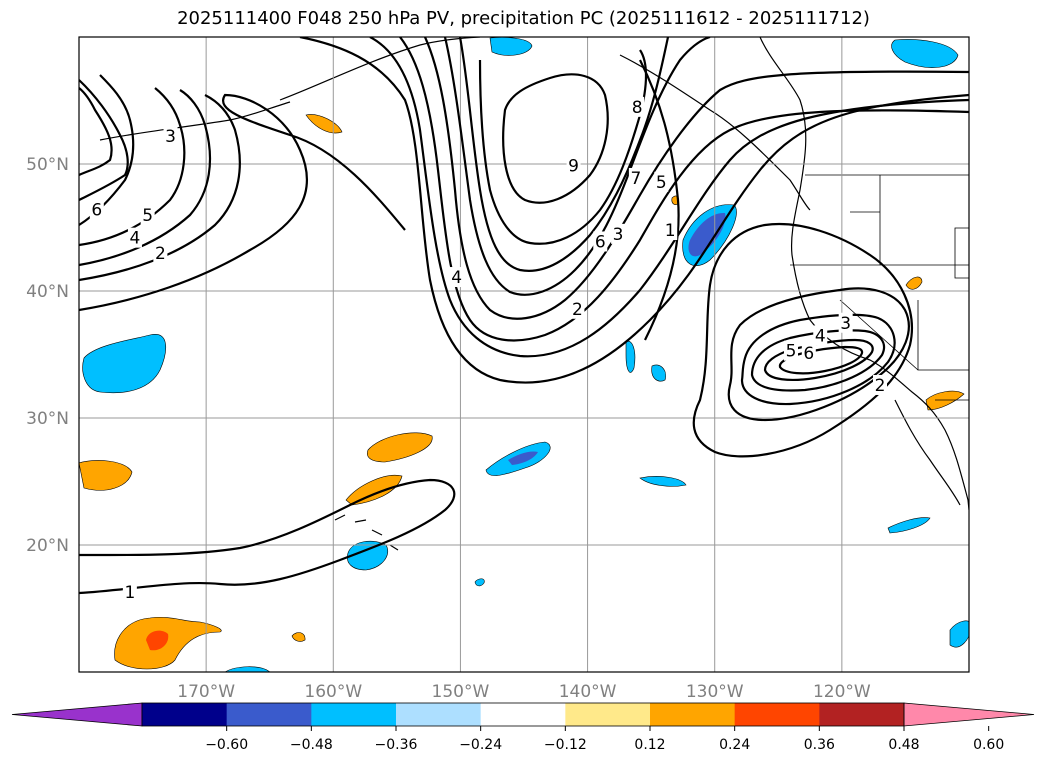  What do you see at coordinates (734, 745) in the screenshot?
I see `colorbar-tick-label: 0.24` at bounding box center [734, 745].